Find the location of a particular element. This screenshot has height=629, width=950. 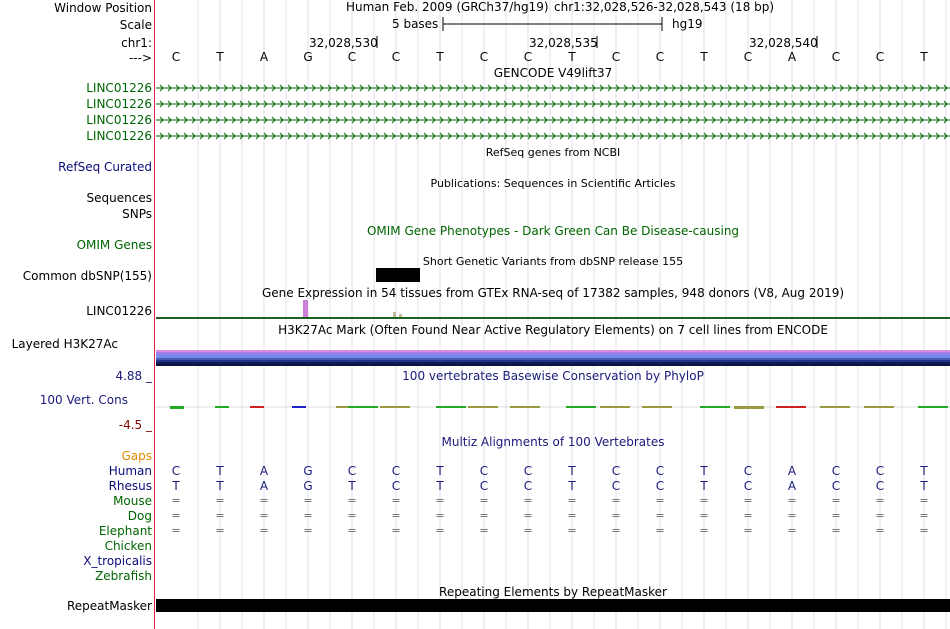

species-label: X_tropicalis is located at coordinates (117, 561).